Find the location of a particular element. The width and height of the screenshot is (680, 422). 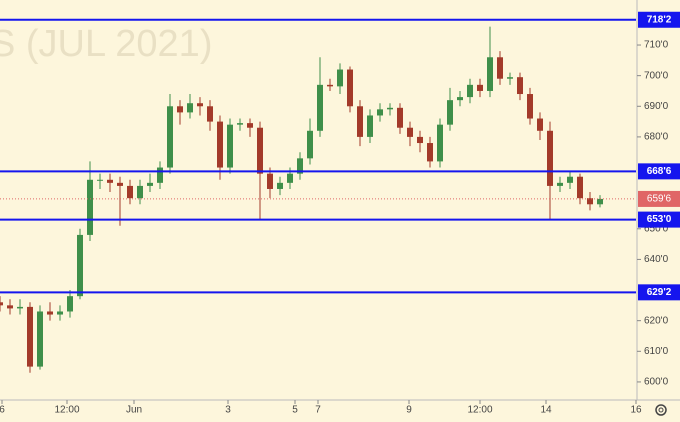

level-label: 629'2 is located at coordinates (659, 292).